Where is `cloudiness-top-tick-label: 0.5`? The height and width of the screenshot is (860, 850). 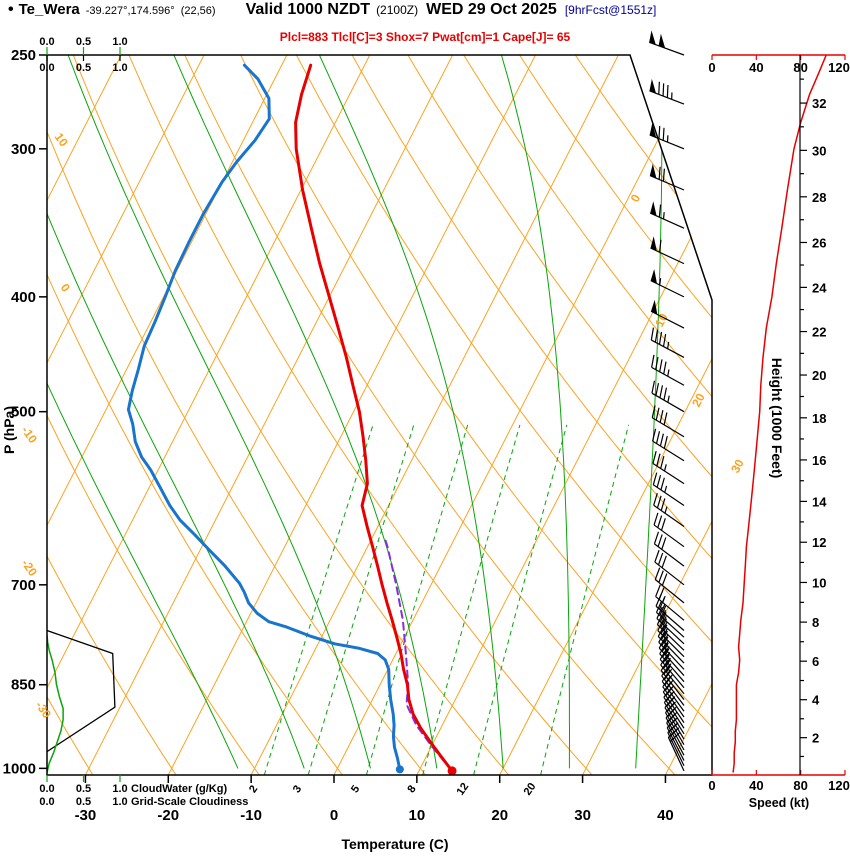
cloudiness-top-tick-label: 0.5 is located at coordinates (83, 68).